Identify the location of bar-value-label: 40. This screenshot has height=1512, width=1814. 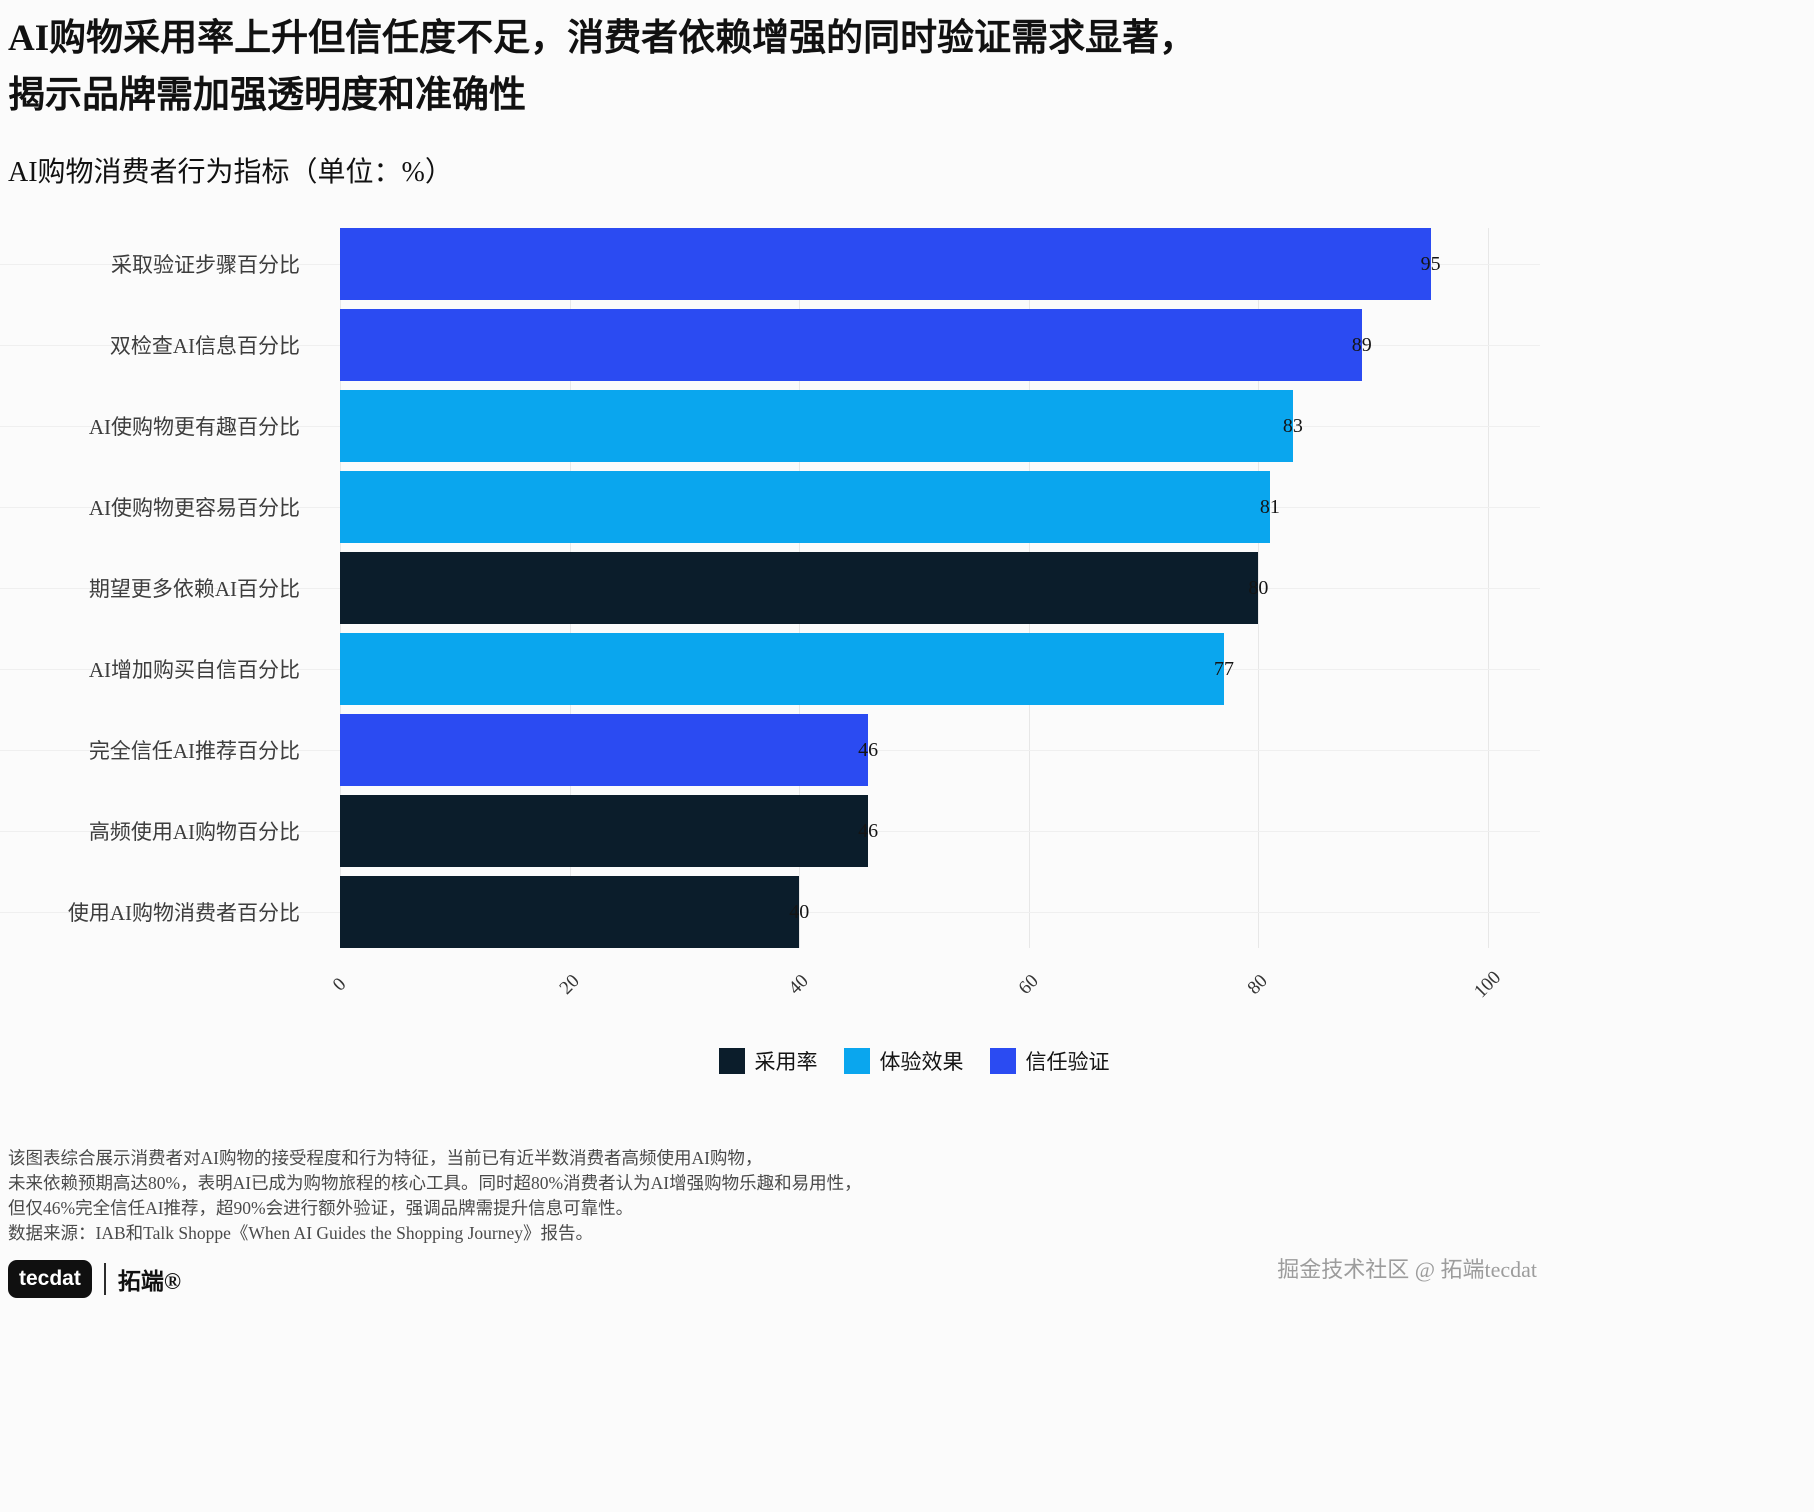
(799, 912).